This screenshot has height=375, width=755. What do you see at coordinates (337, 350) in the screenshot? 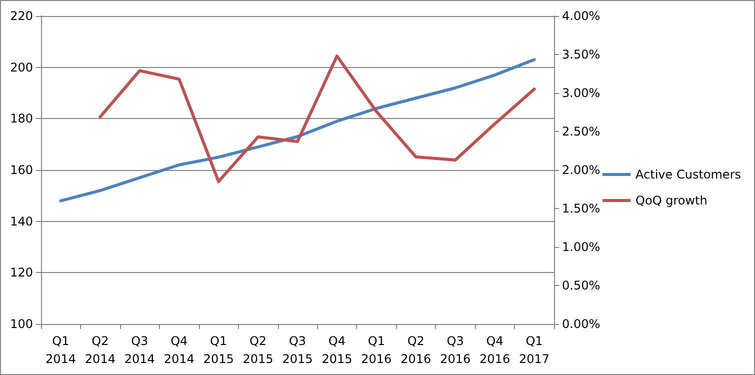
I see `x-tick-label: Q4 2015` at bounding box center [337, 350].